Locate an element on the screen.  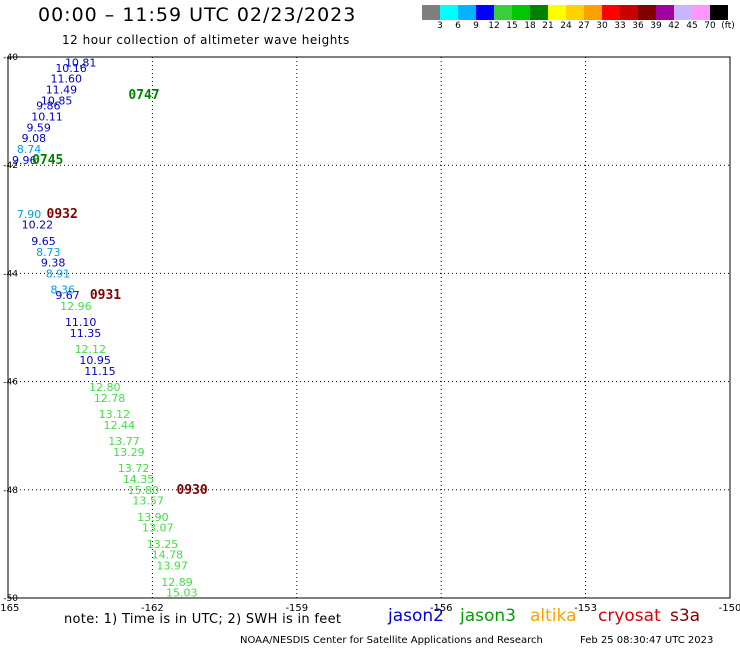
x-tick-label: -156 is located at coordinates (441, 608).